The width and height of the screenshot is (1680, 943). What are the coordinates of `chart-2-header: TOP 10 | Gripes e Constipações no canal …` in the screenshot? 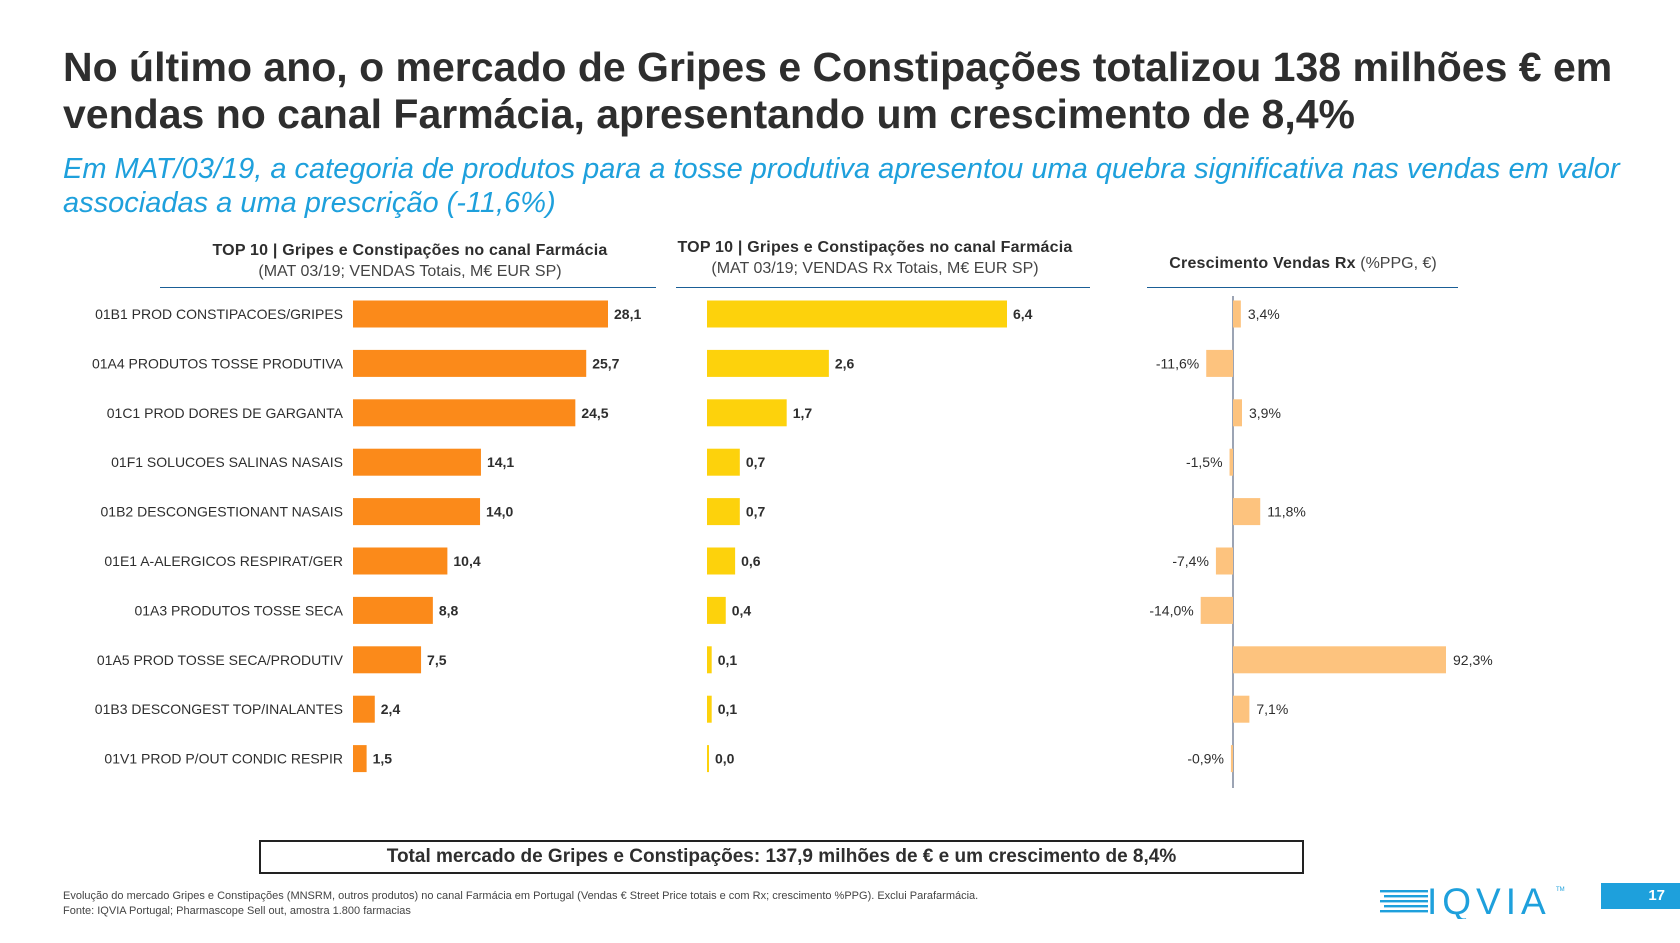 It's located at (875, 258).